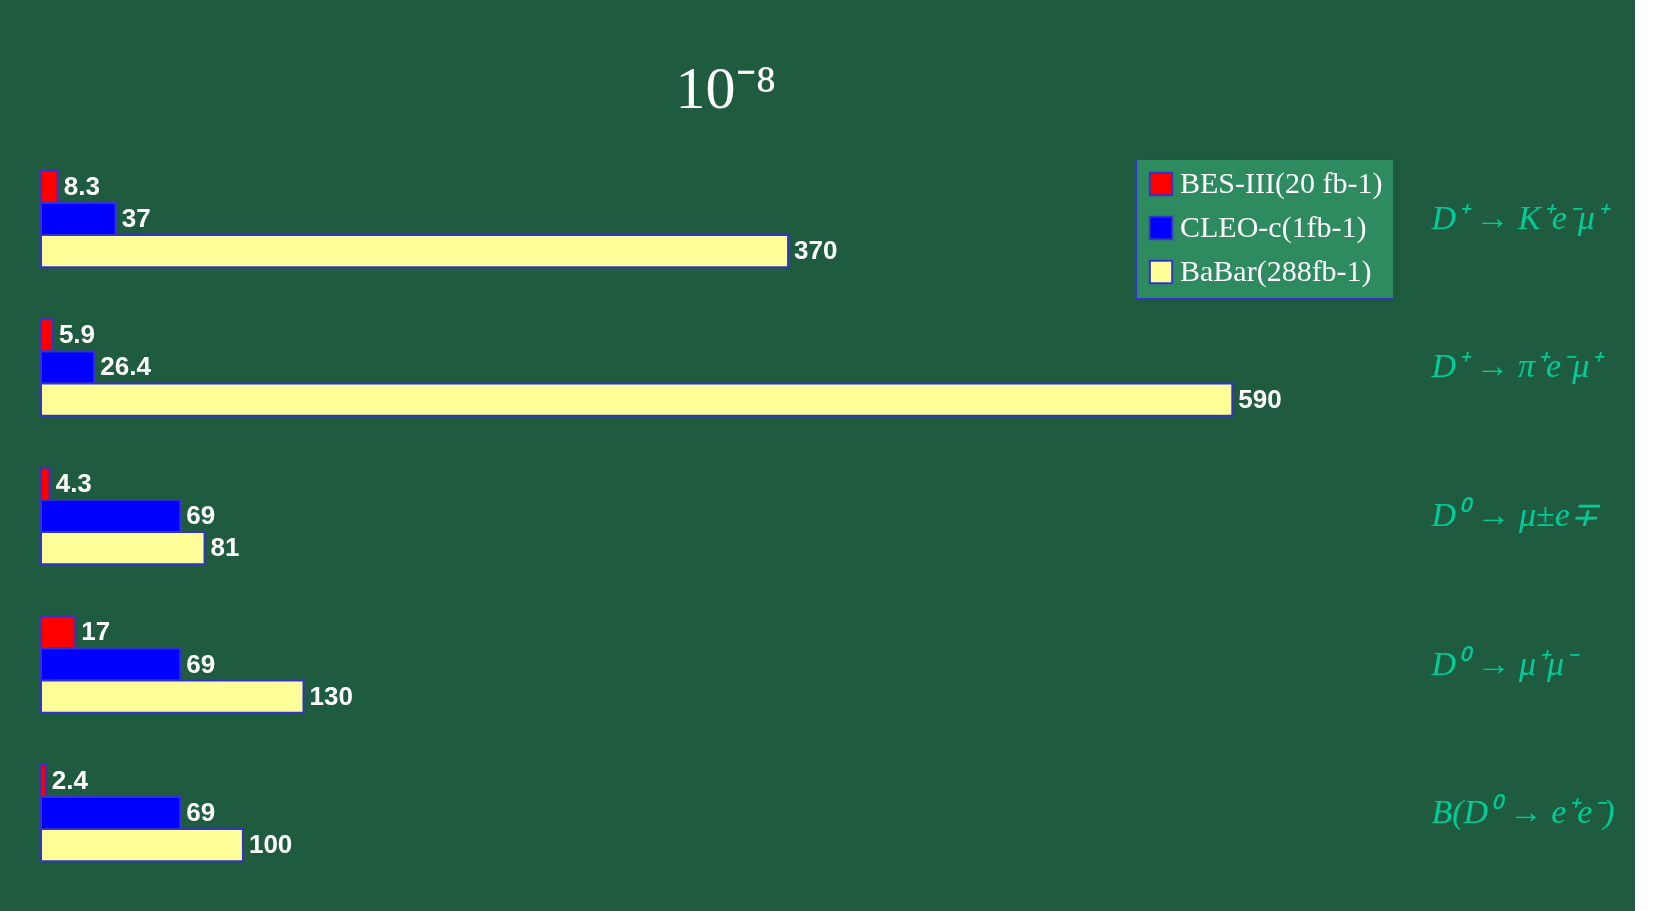 This screenshot has height=911, width=1665. Describe the element at coordinates (1505, 663) in the screenshot. I see `y-tick-label: D⁰ → μ⁺μ⁻` at that location.